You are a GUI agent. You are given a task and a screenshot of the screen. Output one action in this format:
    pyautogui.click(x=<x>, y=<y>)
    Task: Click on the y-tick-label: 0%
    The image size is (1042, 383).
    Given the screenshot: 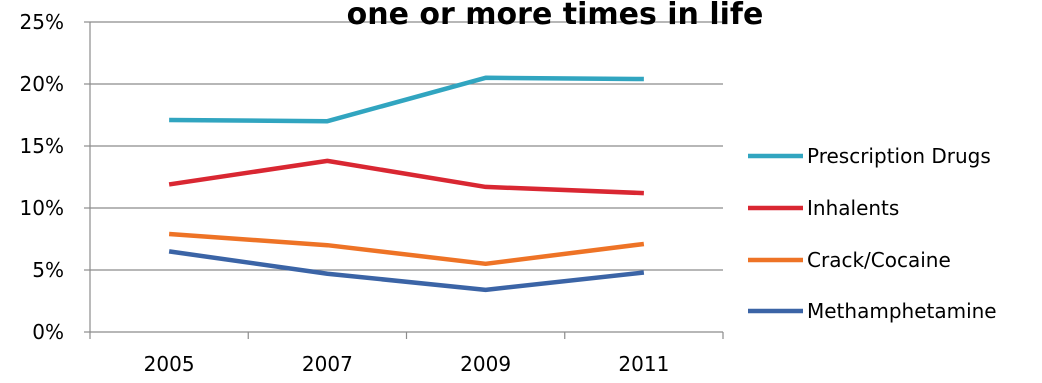 What is the action you would take?
    pyautogui.click(x=48, y=332)
    